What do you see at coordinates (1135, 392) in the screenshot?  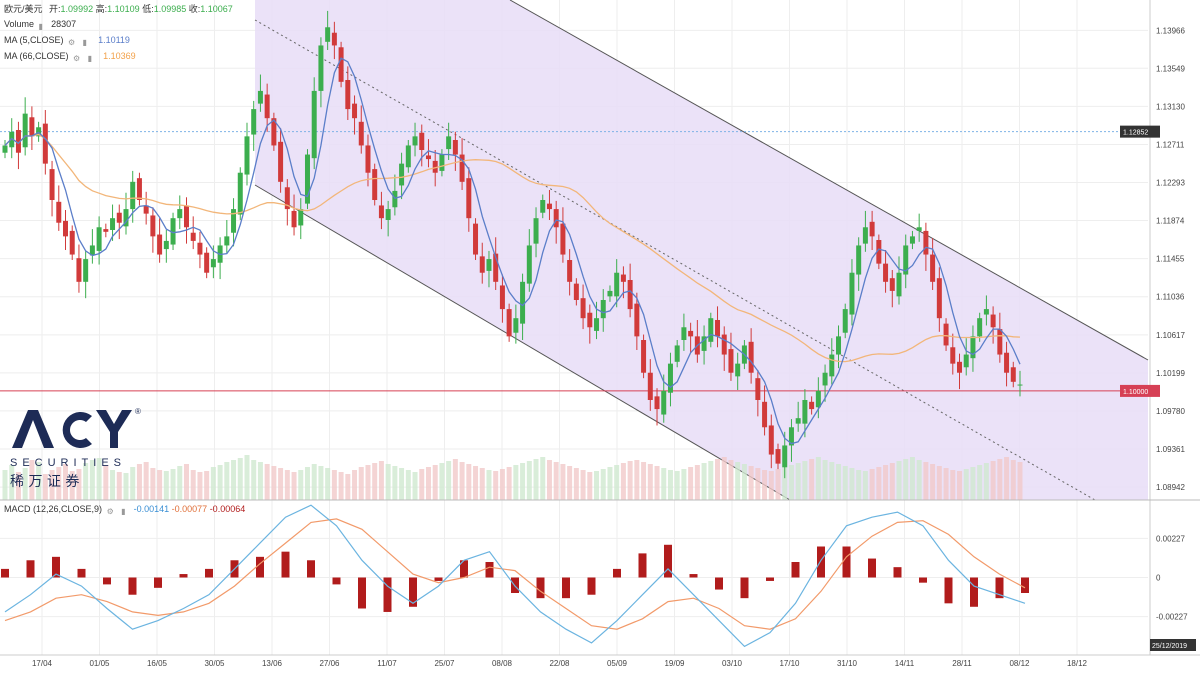 I see `current-price-badge: 1.10000` at bounding box center [1135, 392].